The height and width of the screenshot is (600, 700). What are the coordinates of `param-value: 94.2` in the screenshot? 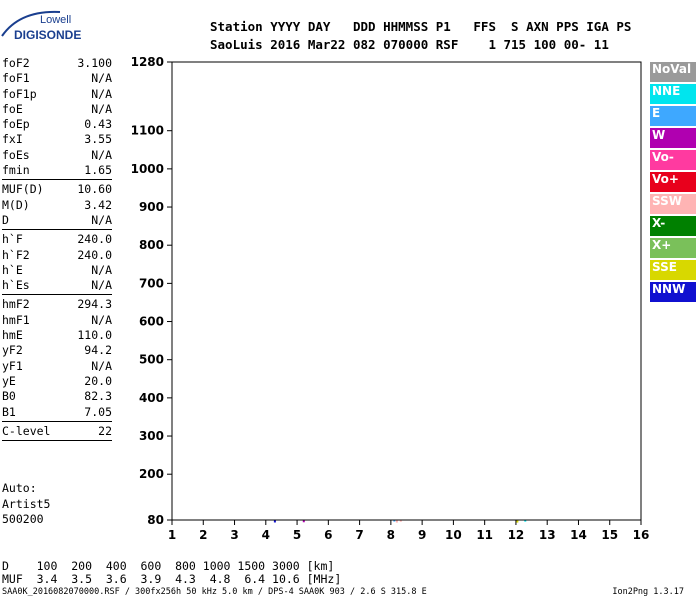 It's located at (98, 350).